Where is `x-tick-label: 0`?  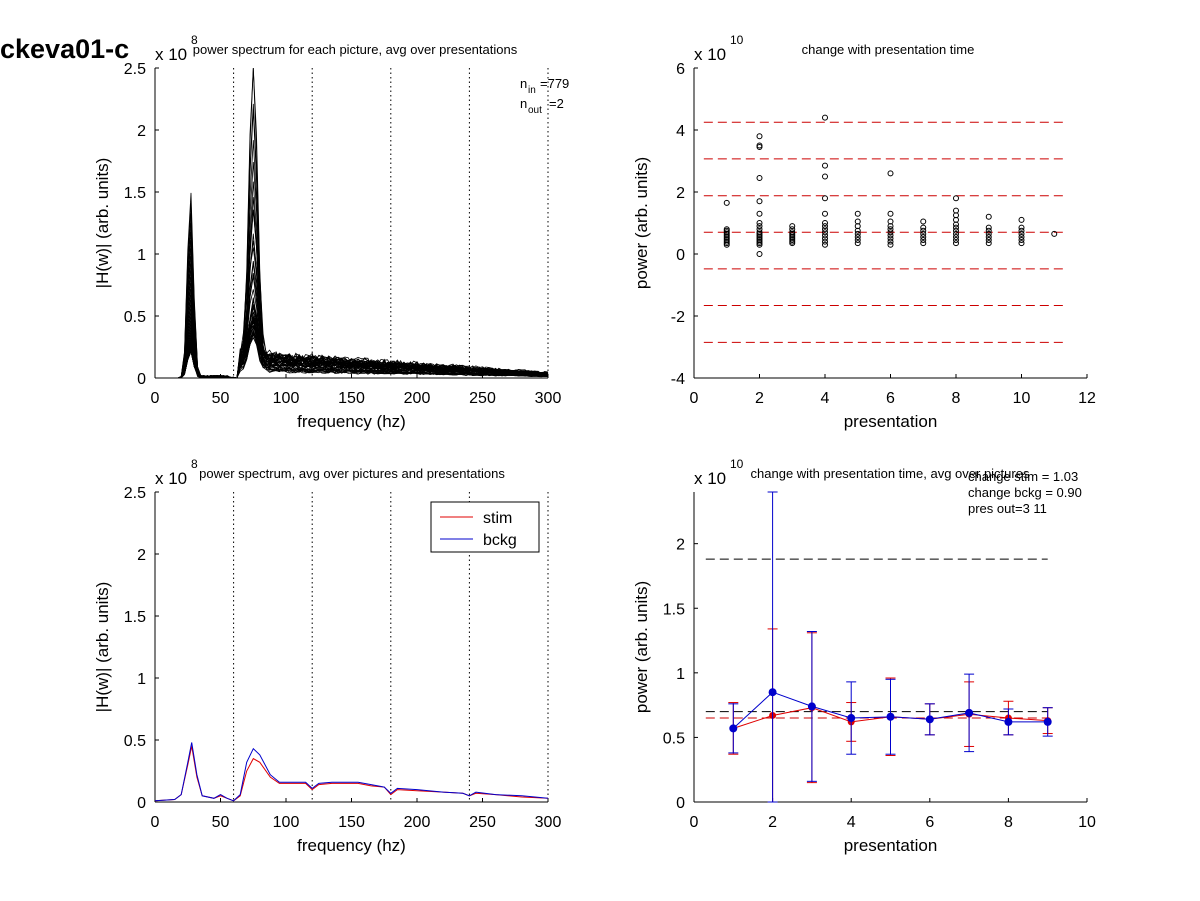 x-tick-label: 0 is located at coordinates (694, 822).